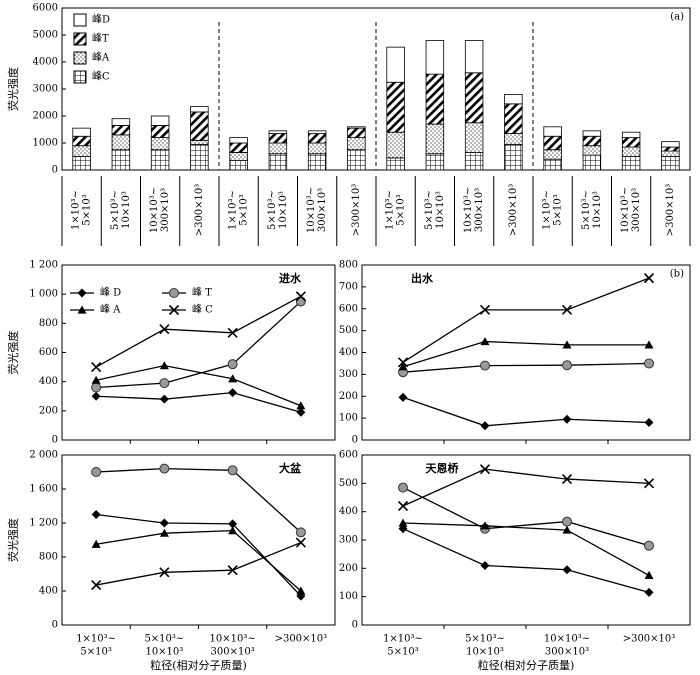 The width and height of the screenshot is (700, 675). Describe the element at coordinates (43, 489) in the screenshot. I see `y-tick-label: 1 600` at that location.